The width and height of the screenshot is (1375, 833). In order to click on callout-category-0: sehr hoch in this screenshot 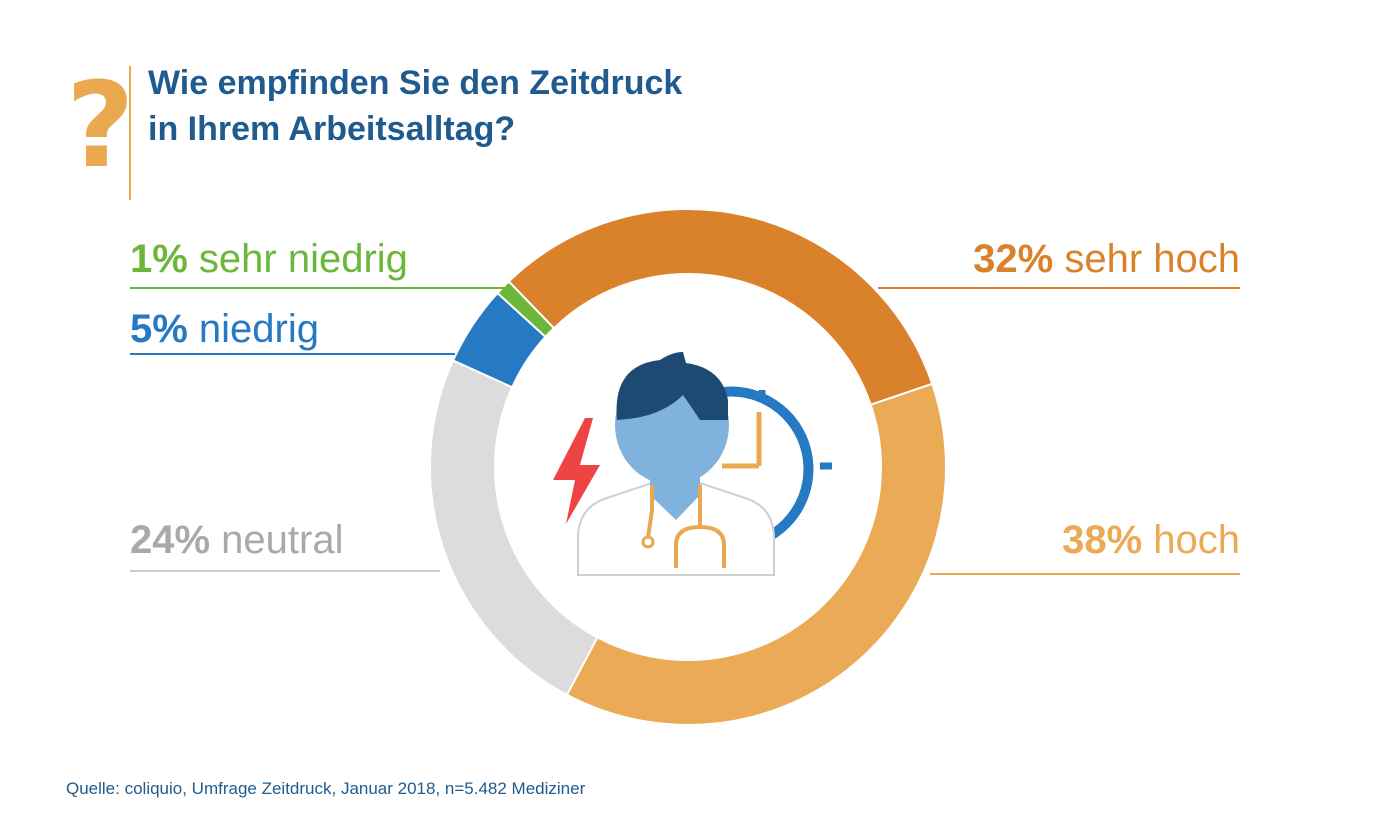, I will do `click(1146, 259)`.